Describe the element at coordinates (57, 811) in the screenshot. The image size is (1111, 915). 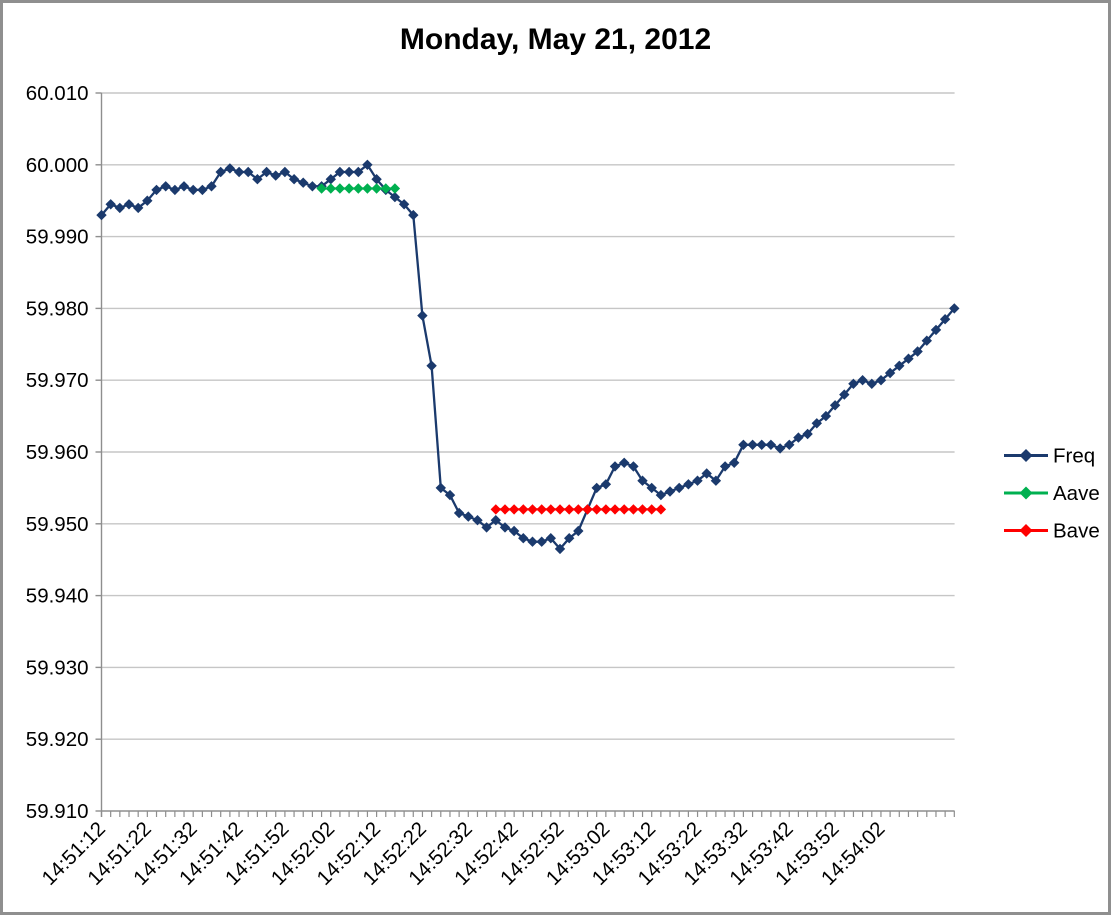
I see `y-axis-label: 59.910` at that location.